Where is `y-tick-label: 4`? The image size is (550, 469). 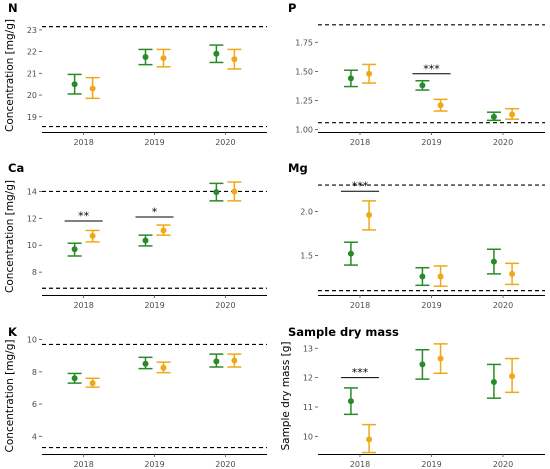
y-tick-label: 4 is located at coordinates (34, 436).